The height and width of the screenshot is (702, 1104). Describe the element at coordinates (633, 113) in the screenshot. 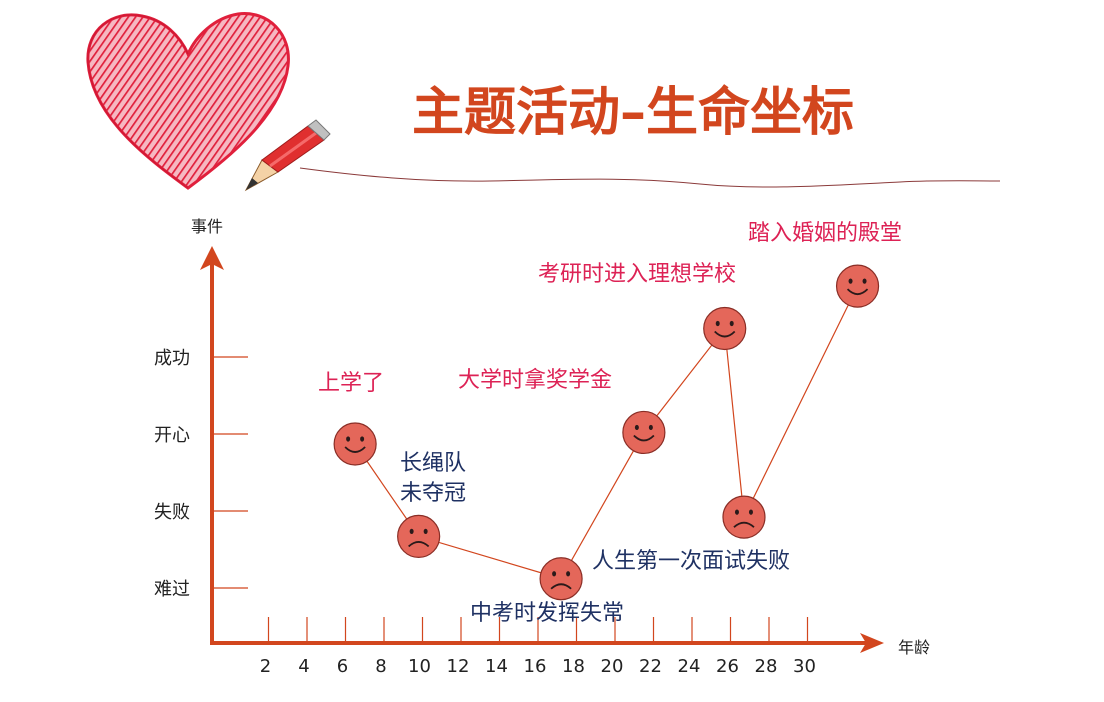

I see `page-title: 主题活动–生命坐标` at that location.